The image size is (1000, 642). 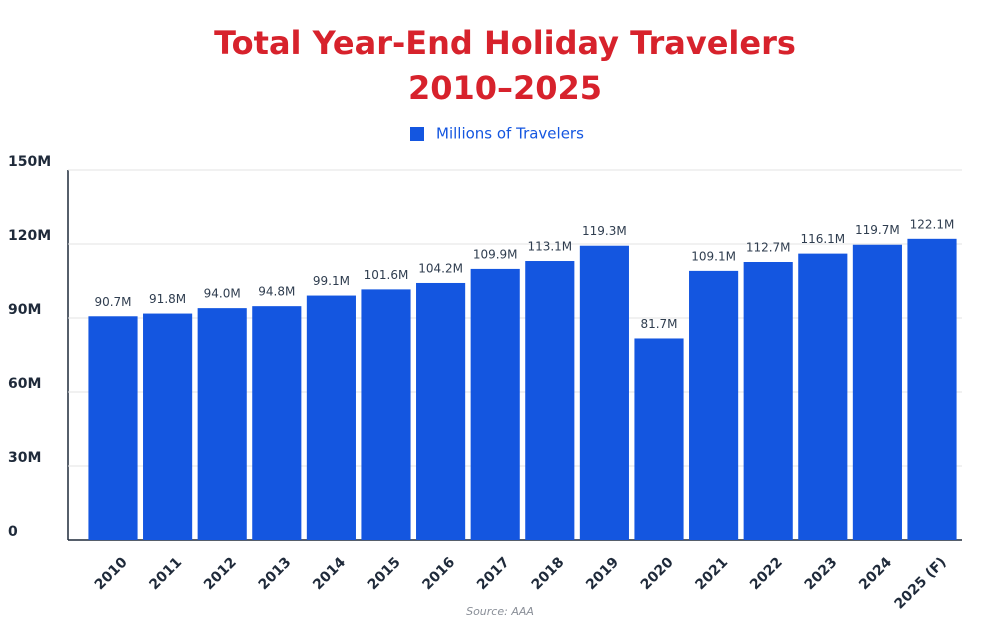 What do you see at coordinates (276, 292) in the screenshot?
I see `value-label: 94.8M` at bounding box center [276, 292].